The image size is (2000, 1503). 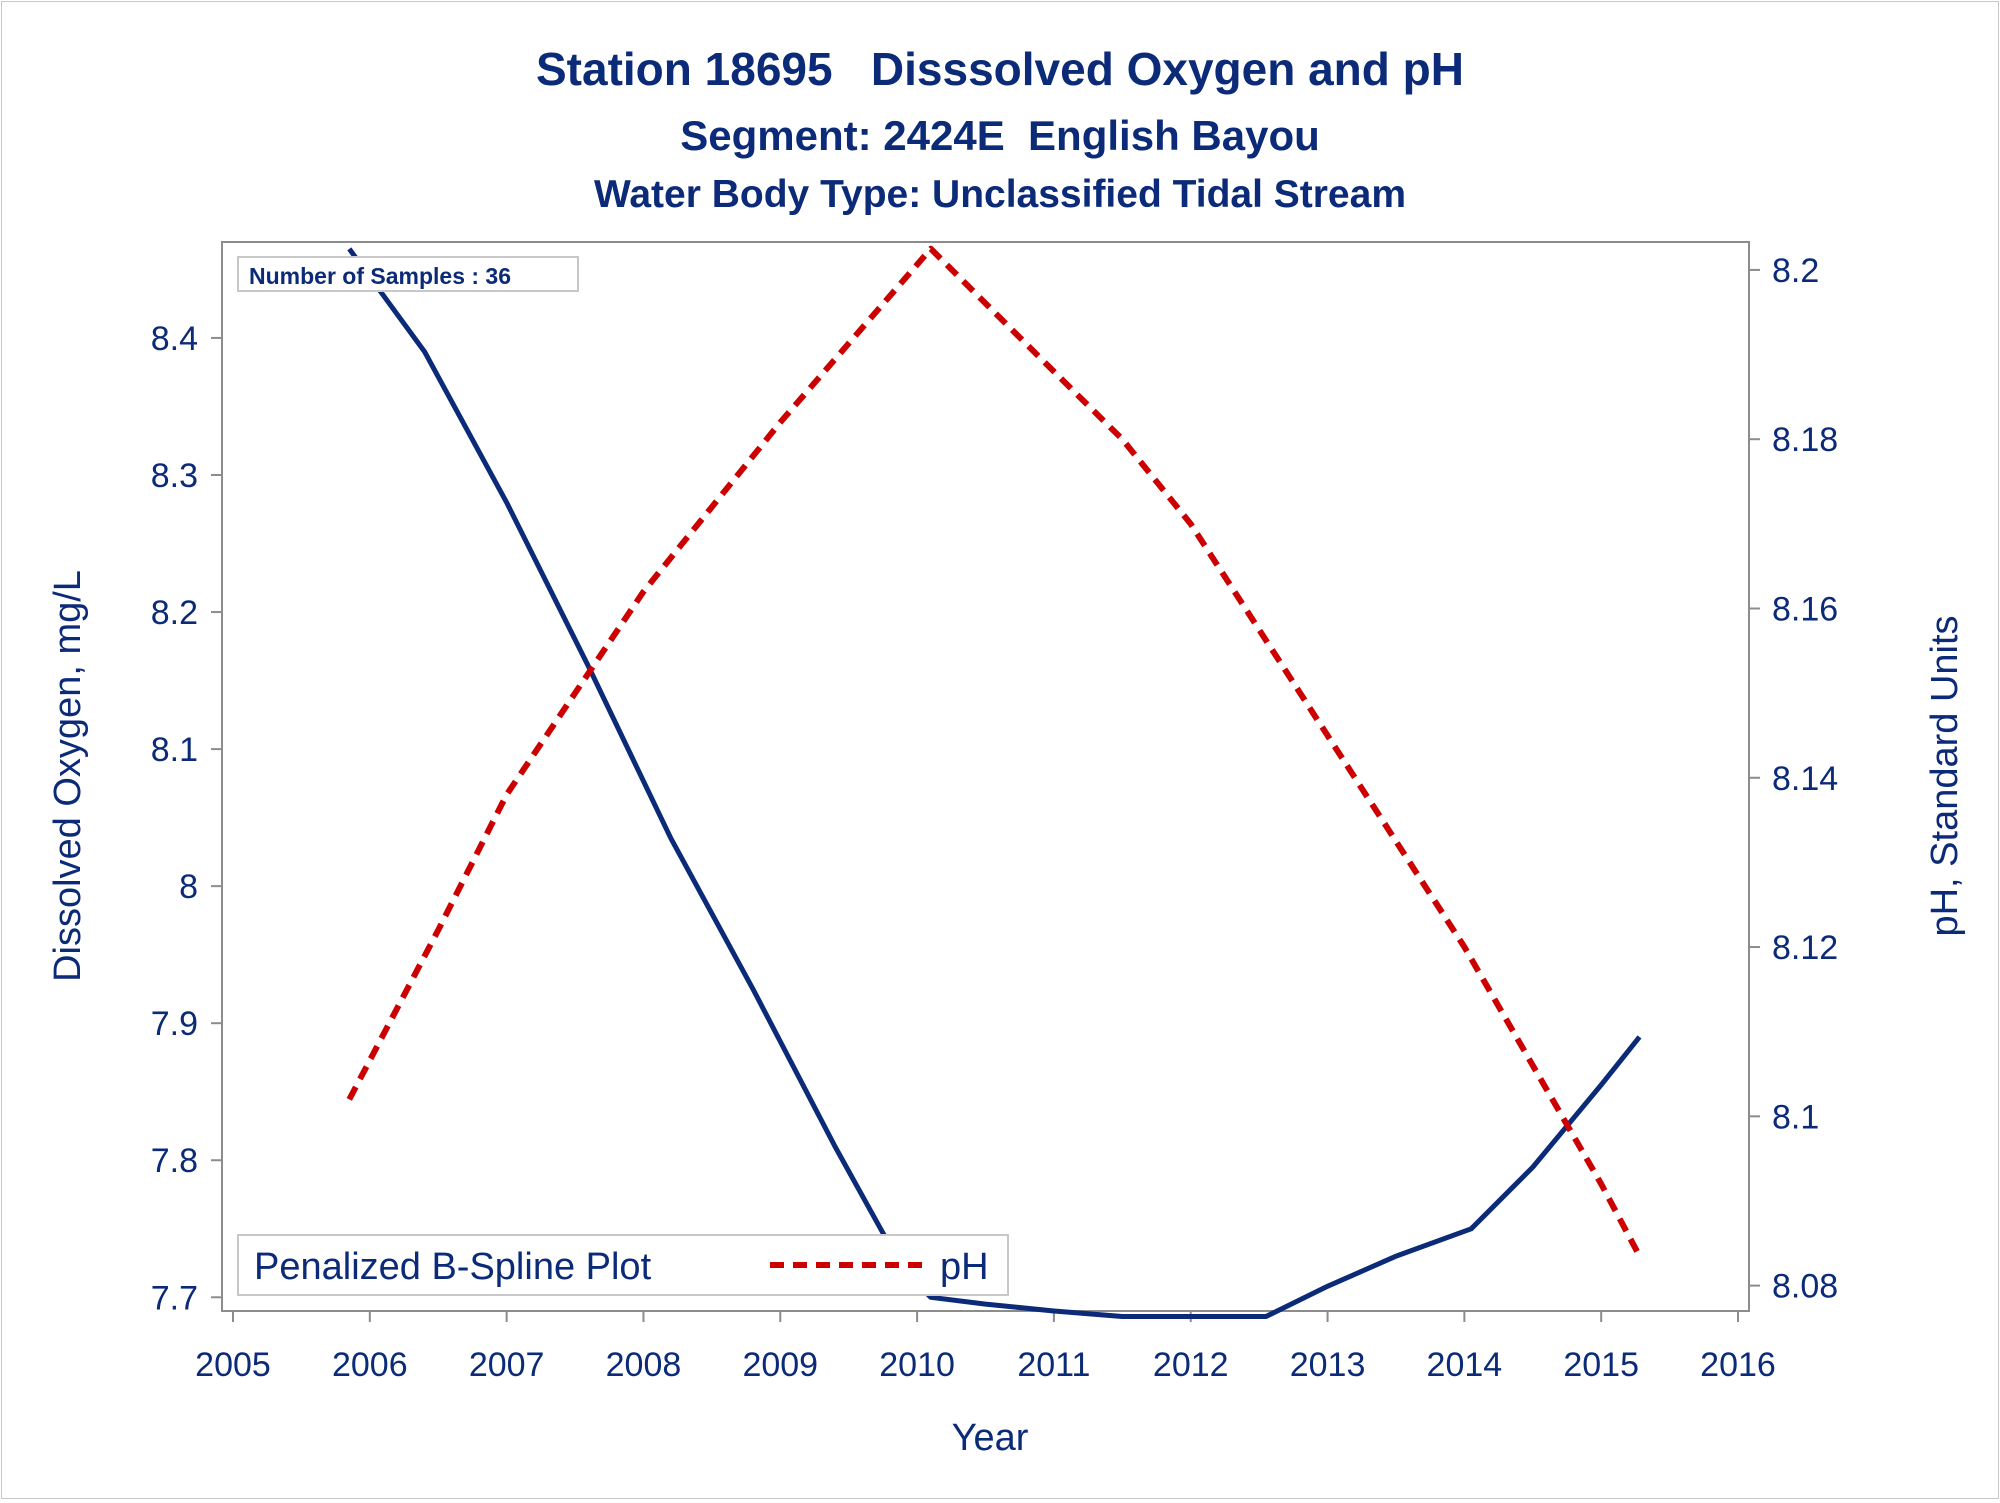 What do you see at coordinates (1328, 1365) in the screenshot?
I see `x-tick-label: 2013` at bounding box center [1328, 1365].